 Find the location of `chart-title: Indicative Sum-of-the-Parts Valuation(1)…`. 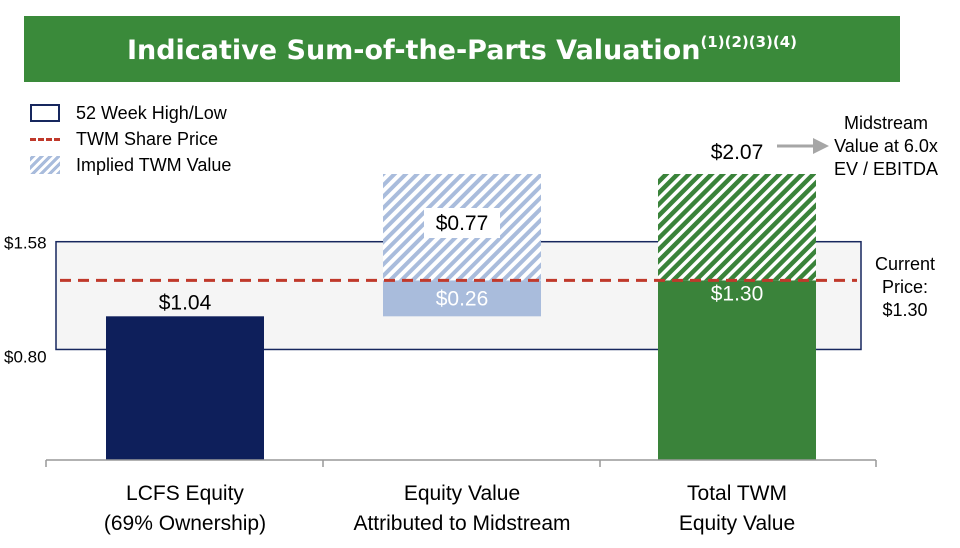

chart-title: Indicative Sum-of-the-Parts Valuation(1)… is located at coordinates (462, 49).